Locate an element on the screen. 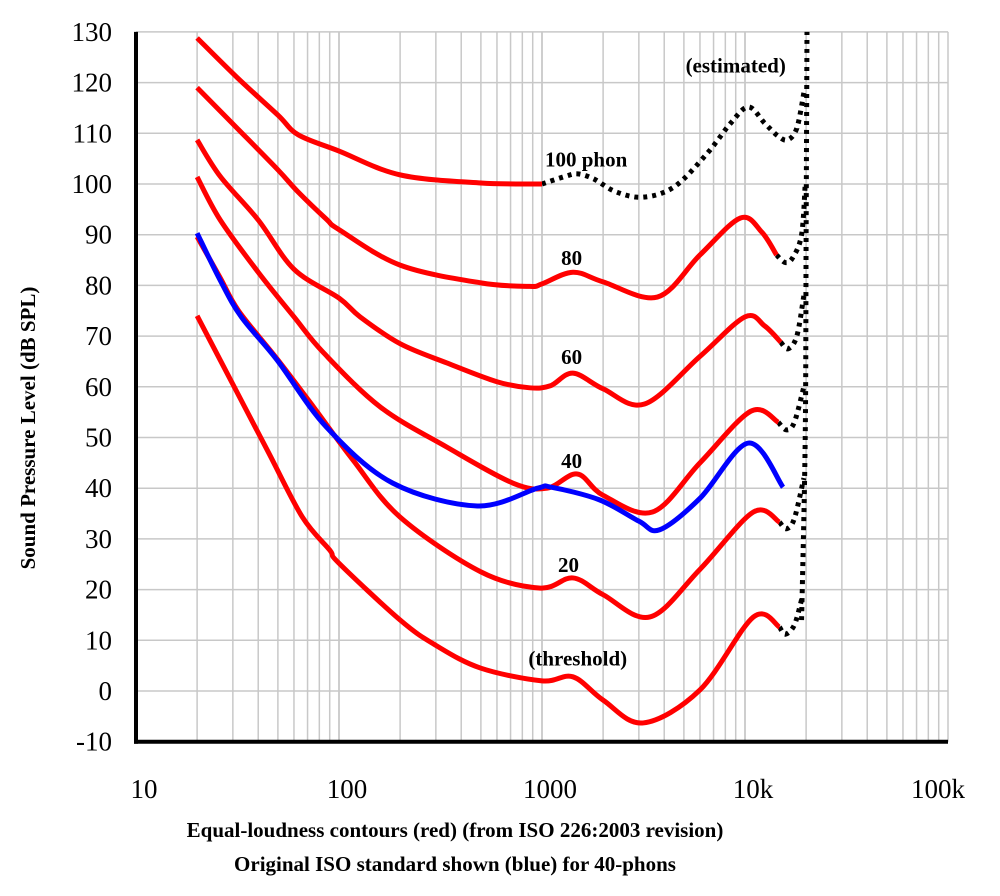  x-tick-label: 10 is located at coordinates (144, 789).